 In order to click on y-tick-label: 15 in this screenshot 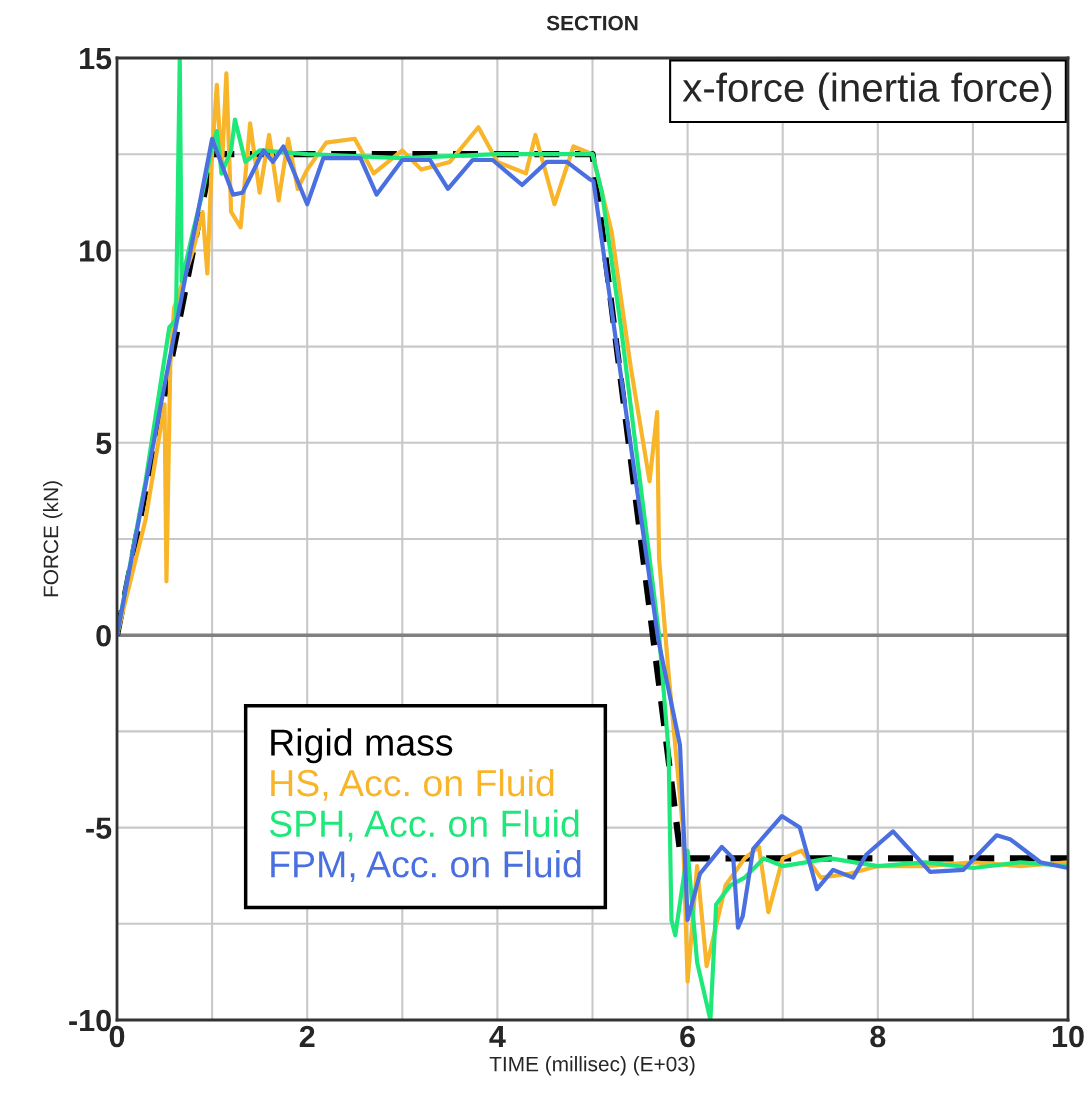, I will do `click(96, 59)`.